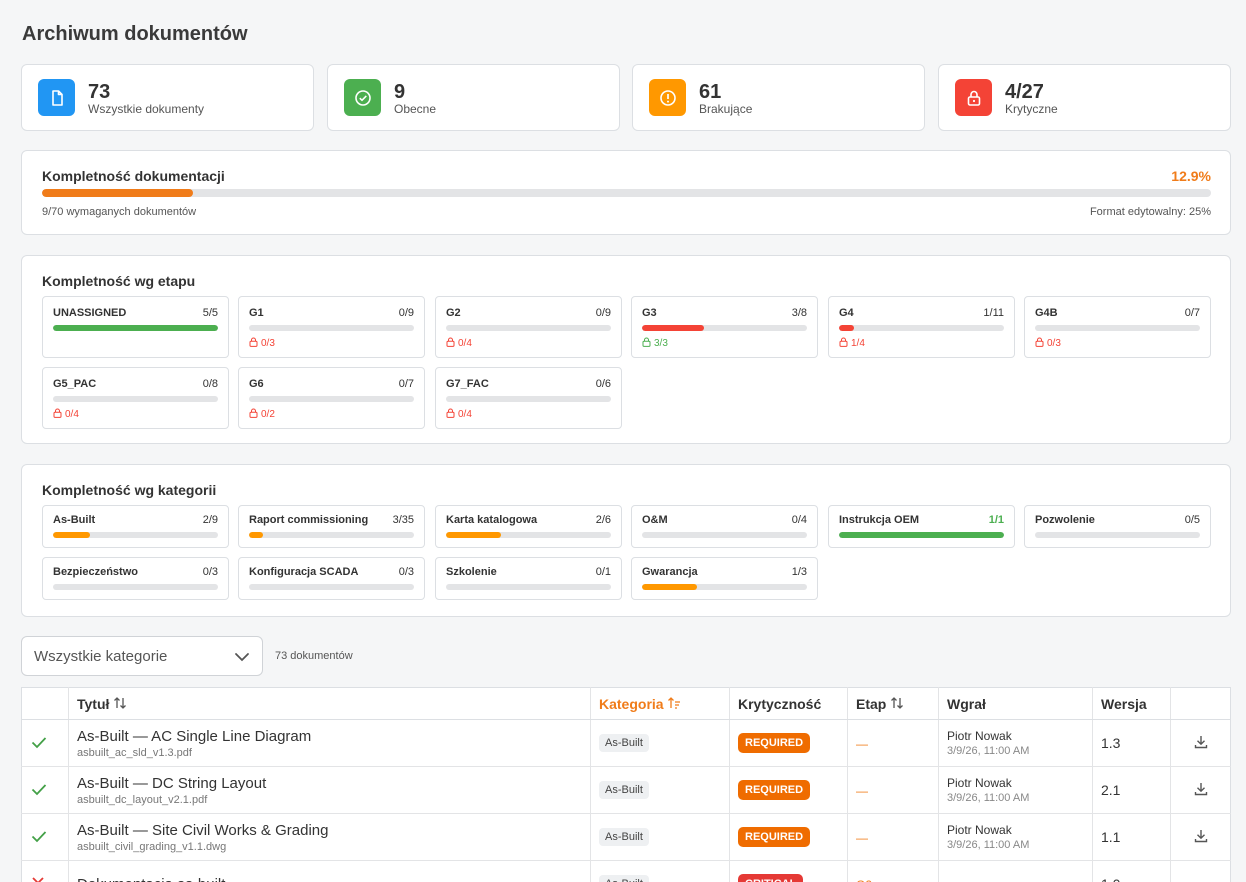  What do you see at coordinates (1015, 703) in the screenshot?
I see `uploaded-column-header: Wgrał` at bounding box center [1015, 703].